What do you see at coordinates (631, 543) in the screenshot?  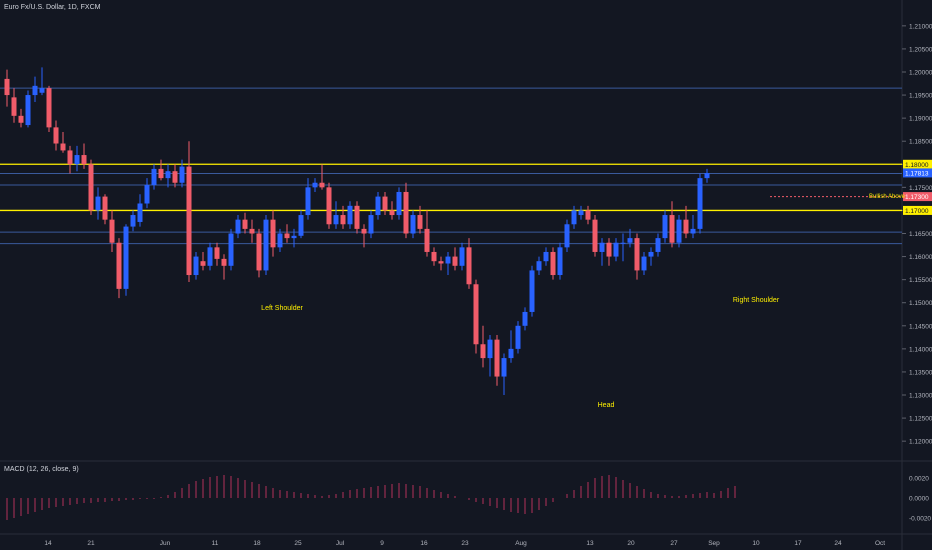 I see `time-tick-label: 20` at bounding box center [631, 543].